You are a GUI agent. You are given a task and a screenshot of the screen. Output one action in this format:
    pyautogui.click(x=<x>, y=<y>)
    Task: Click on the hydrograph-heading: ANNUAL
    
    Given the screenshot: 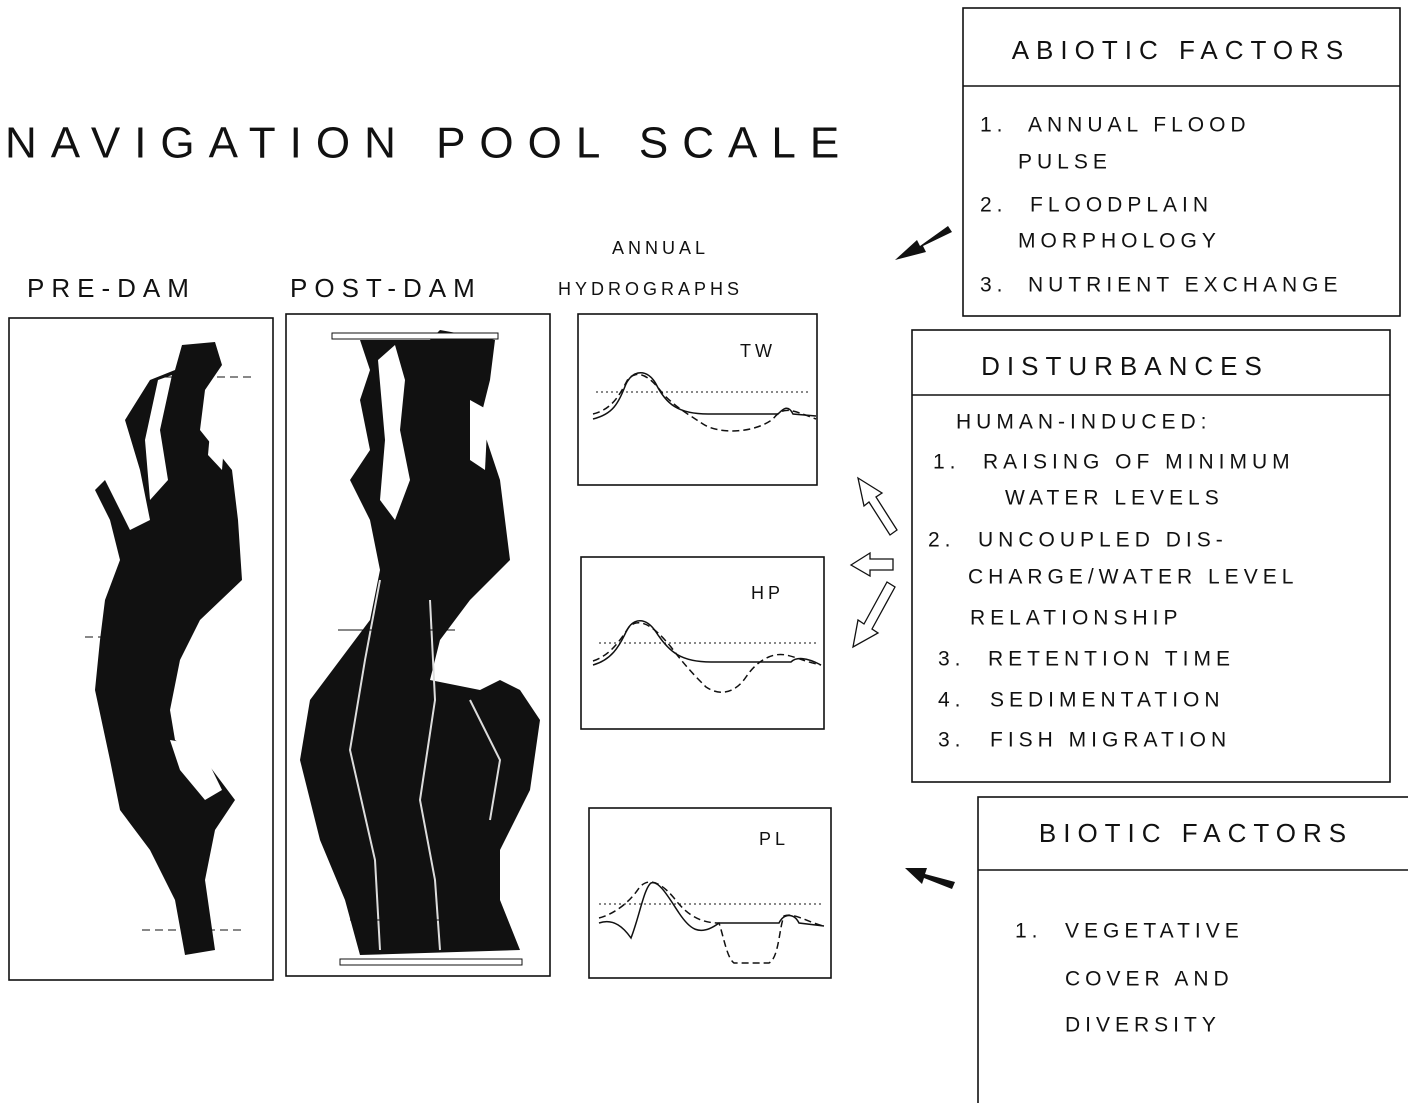 What is the action you would take?
    pyautogui.click(x=660, y=248)
    